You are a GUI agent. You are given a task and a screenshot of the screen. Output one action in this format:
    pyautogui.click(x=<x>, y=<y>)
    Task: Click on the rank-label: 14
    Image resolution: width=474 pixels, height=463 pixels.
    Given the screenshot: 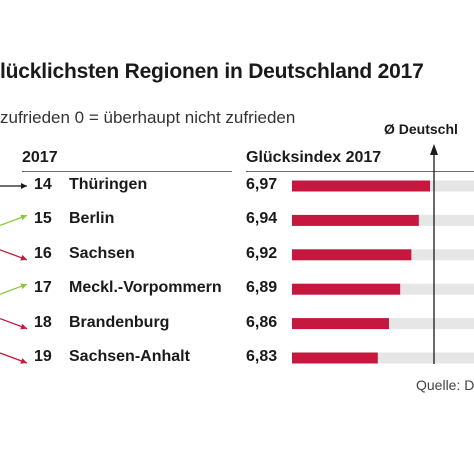 What is the action you would take?
    pyautogui.click(x=43, y=184)
    